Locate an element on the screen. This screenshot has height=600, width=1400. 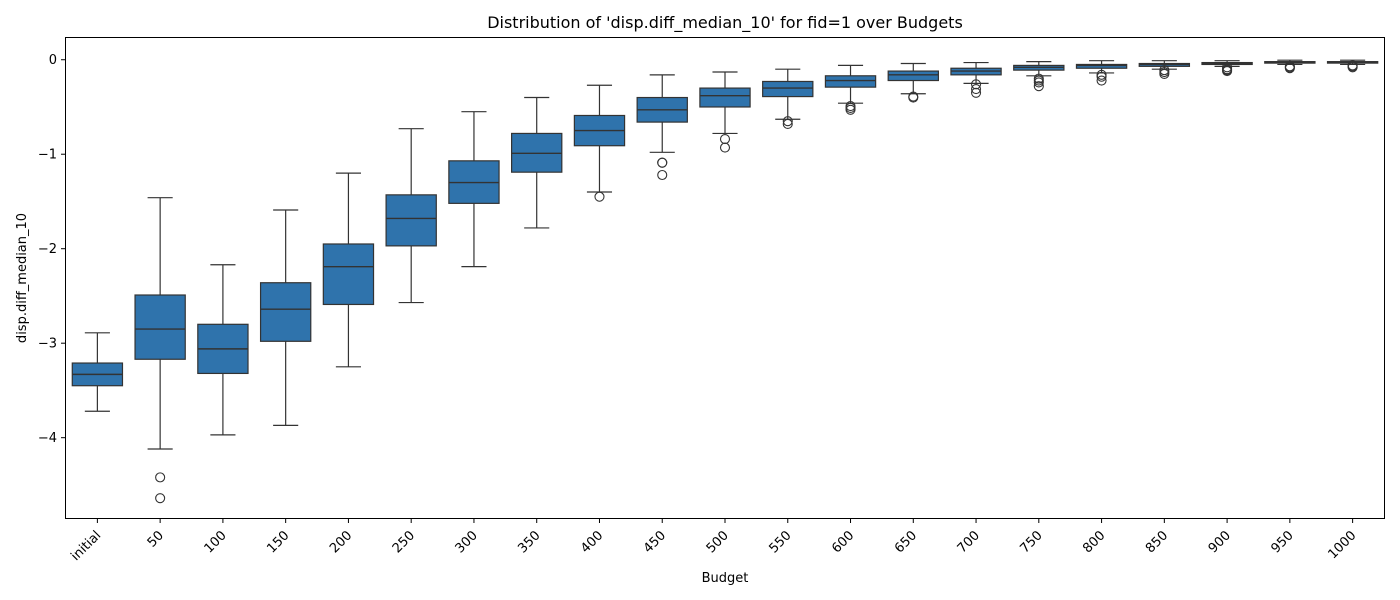
y-tick-label: −4 is located at coordinates (47, 438).